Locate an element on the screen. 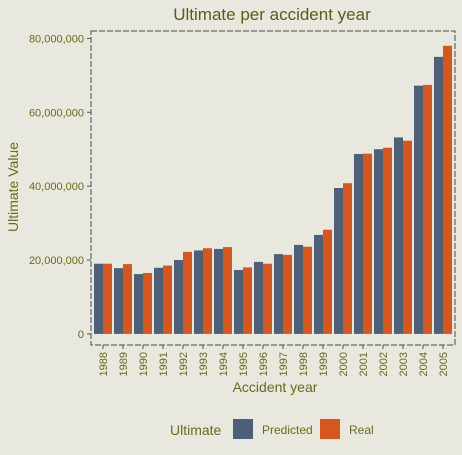 This screenshot has width=462, height=455. y-tick-label: 80,000,000 is located at coordinates (56, 39).